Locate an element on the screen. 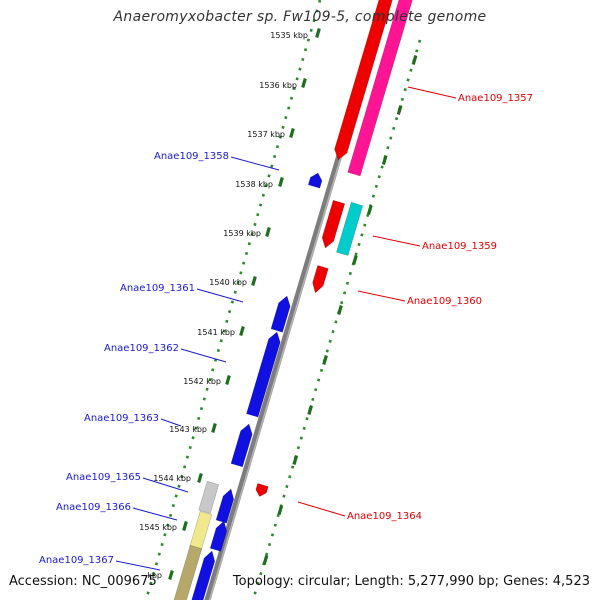 Image resolution: width=600 pixels, height=600 pixels. gene-feature-anae109-1366-a is located at coordinates (218, 536).